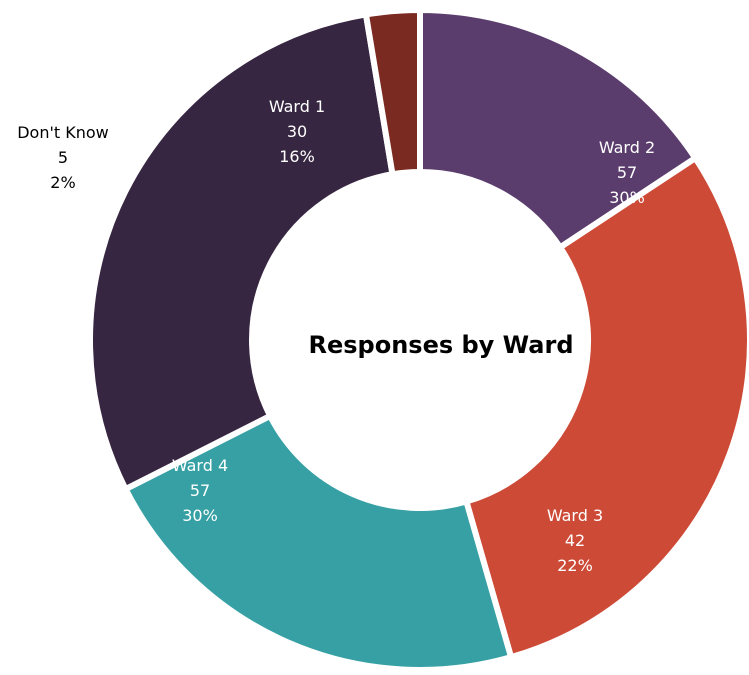 This screenshot has width=749, height=675. Describe the element at coordinates (627, 147) in the screenshot. I see `data-label-label: Ward 2` at that location.